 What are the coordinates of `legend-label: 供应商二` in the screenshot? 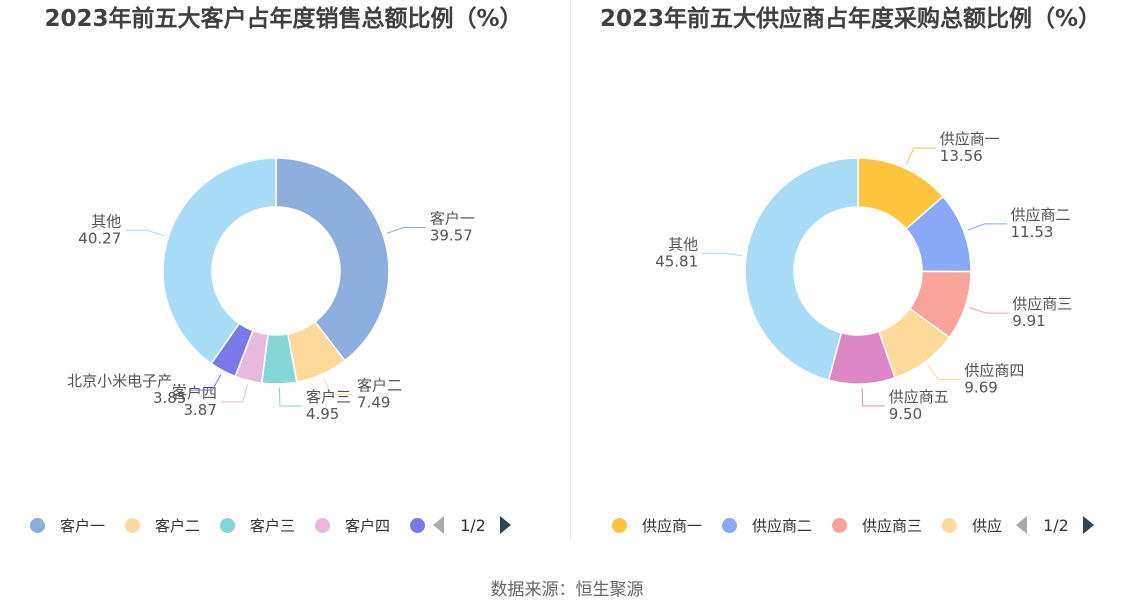 It's located at (782, 525).